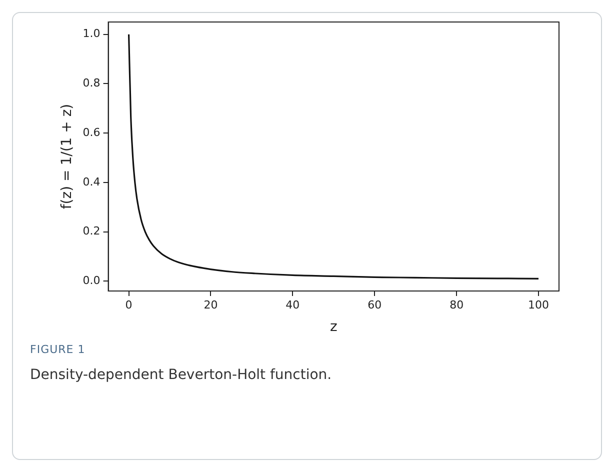  Describe the element at coordinates (334, 327) in the screenshot. I see `x-axis-title: z` at that location.